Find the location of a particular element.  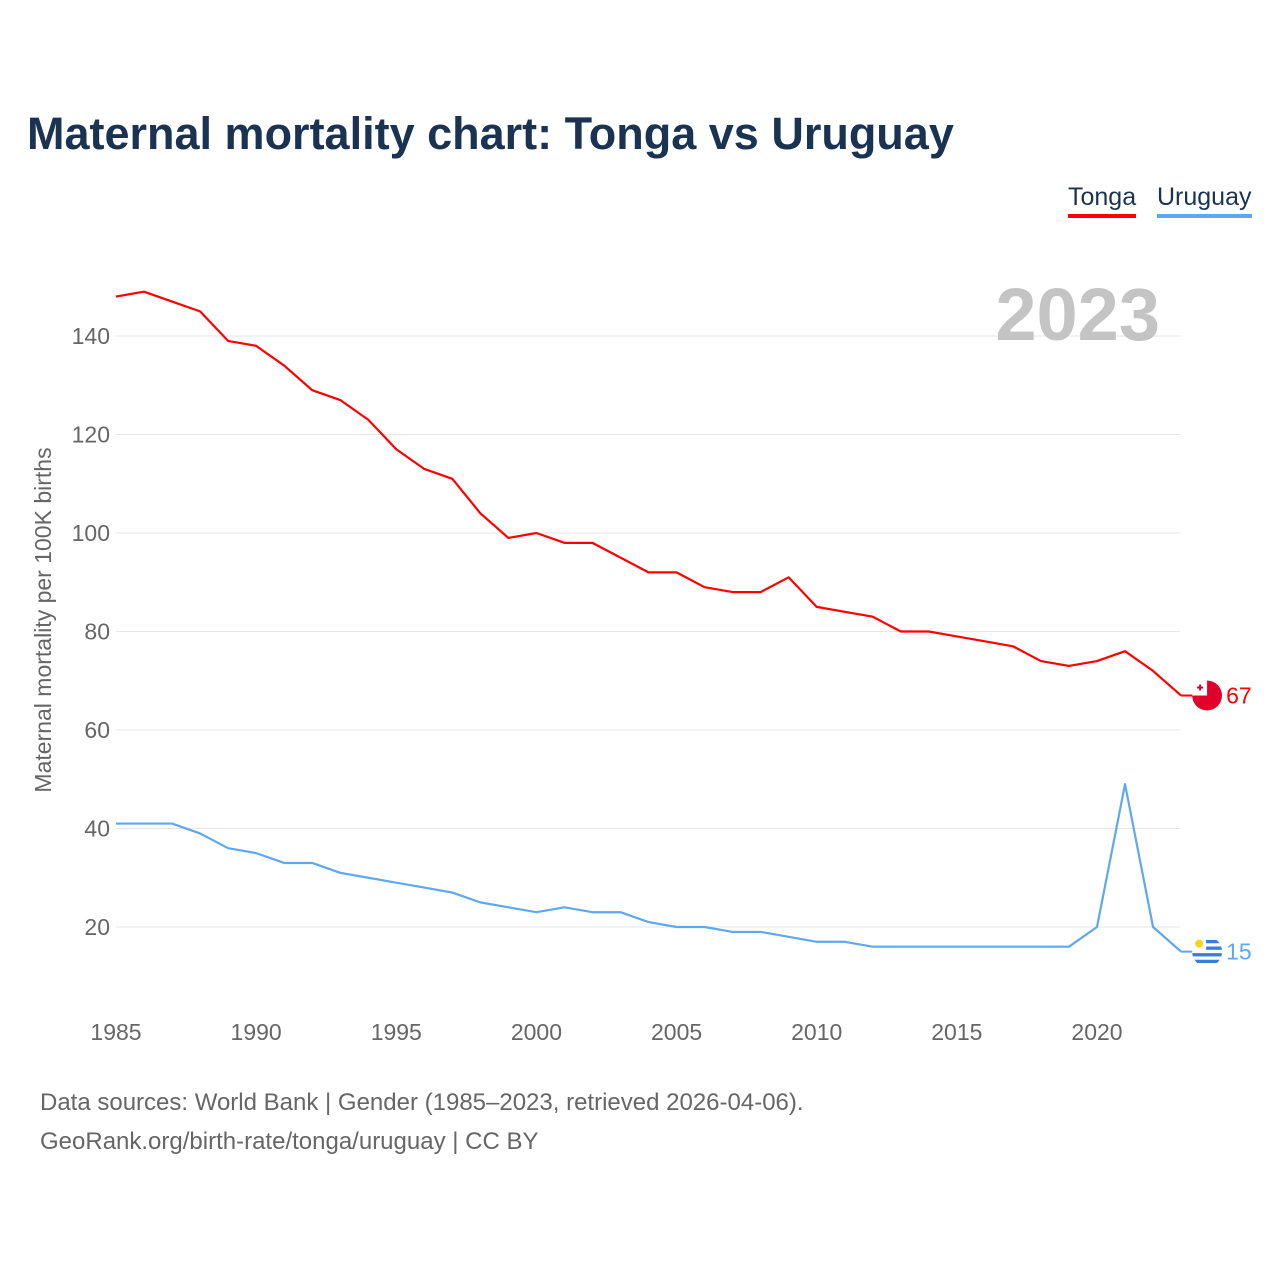

x-tick-label: 2020 is located at coordinates (1096, 1032).